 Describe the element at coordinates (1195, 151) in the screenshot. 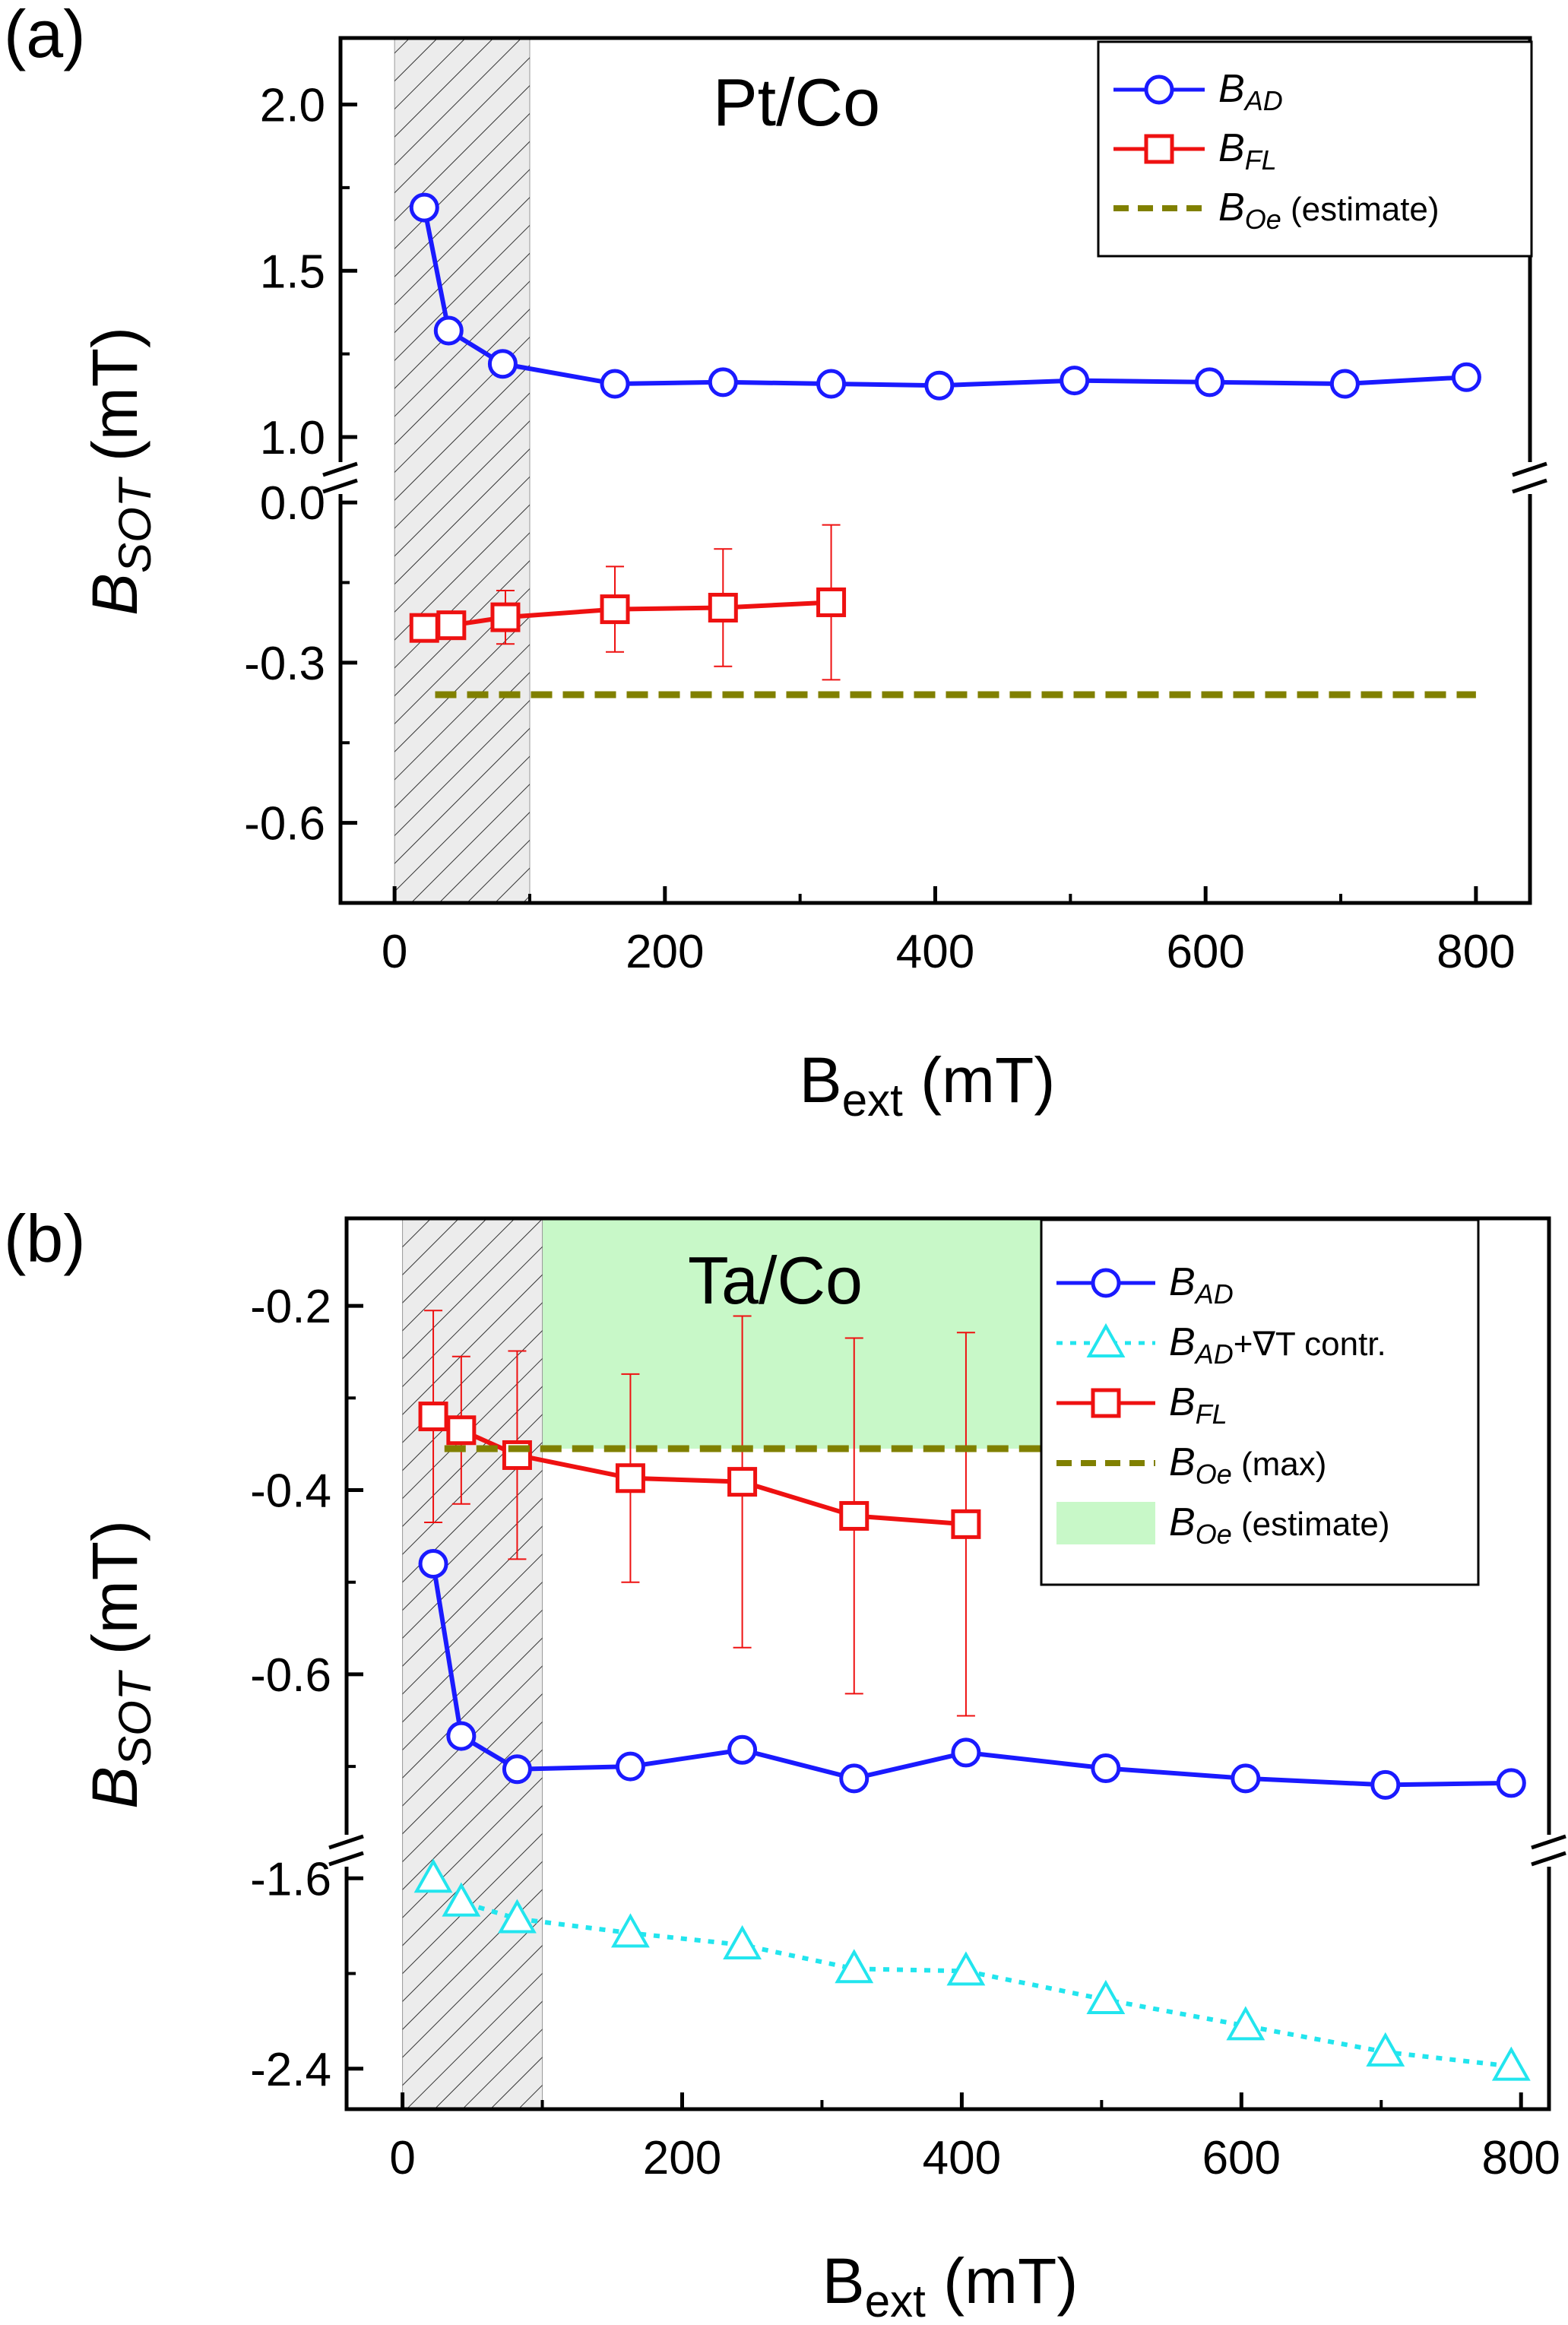

I see `panel-a-legend-entry: BFL` at that location.